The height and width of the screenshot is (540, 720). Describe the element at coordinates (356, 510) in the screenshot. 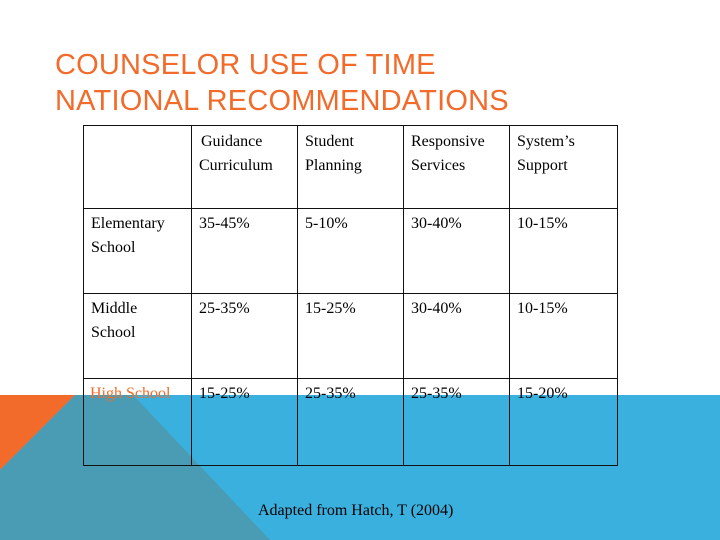

I see `source-citation: Adapted from Hatch, T (2004)` at that location.